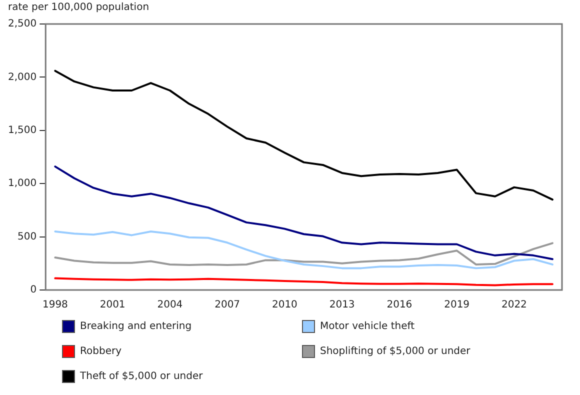 The image size is (580, 395). Describe the element at coordinates (79, 7) in the screenshot. I see `y-axis-title: rate per 100,000 population` at that location.